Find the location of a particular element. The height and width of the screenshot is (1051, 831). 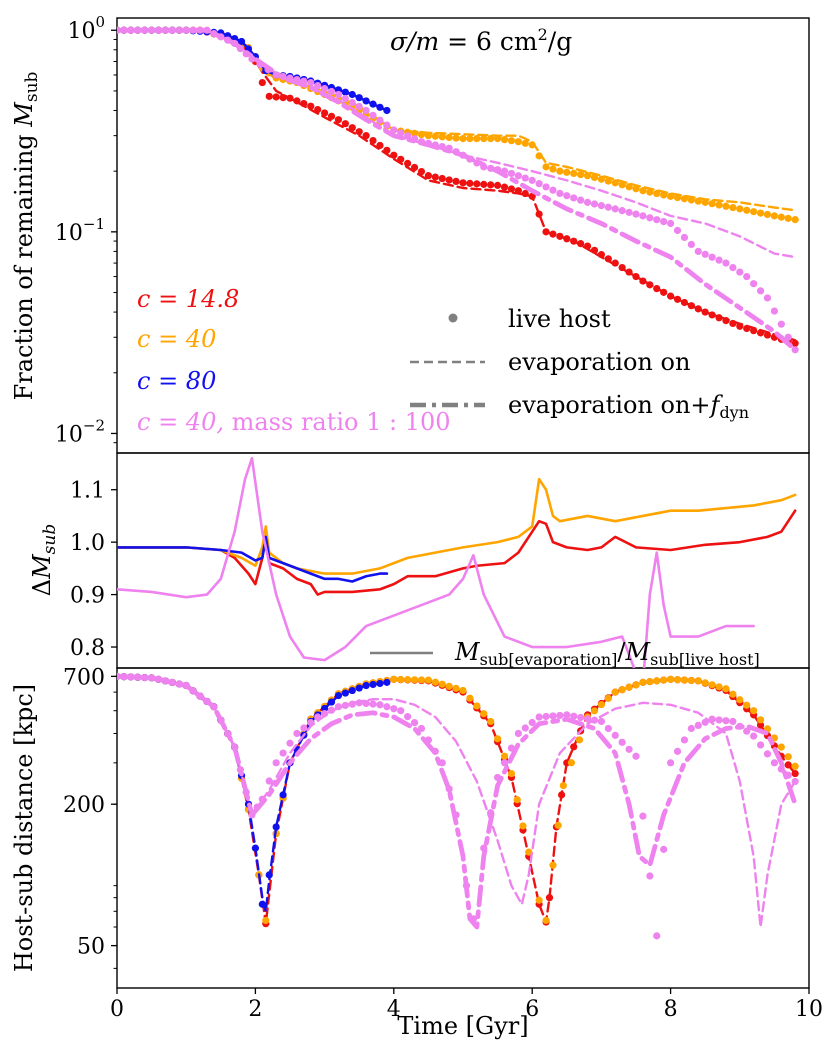

sigma-annotation: σ/m = 6 cm2/g is located at coordinates (481, 40).